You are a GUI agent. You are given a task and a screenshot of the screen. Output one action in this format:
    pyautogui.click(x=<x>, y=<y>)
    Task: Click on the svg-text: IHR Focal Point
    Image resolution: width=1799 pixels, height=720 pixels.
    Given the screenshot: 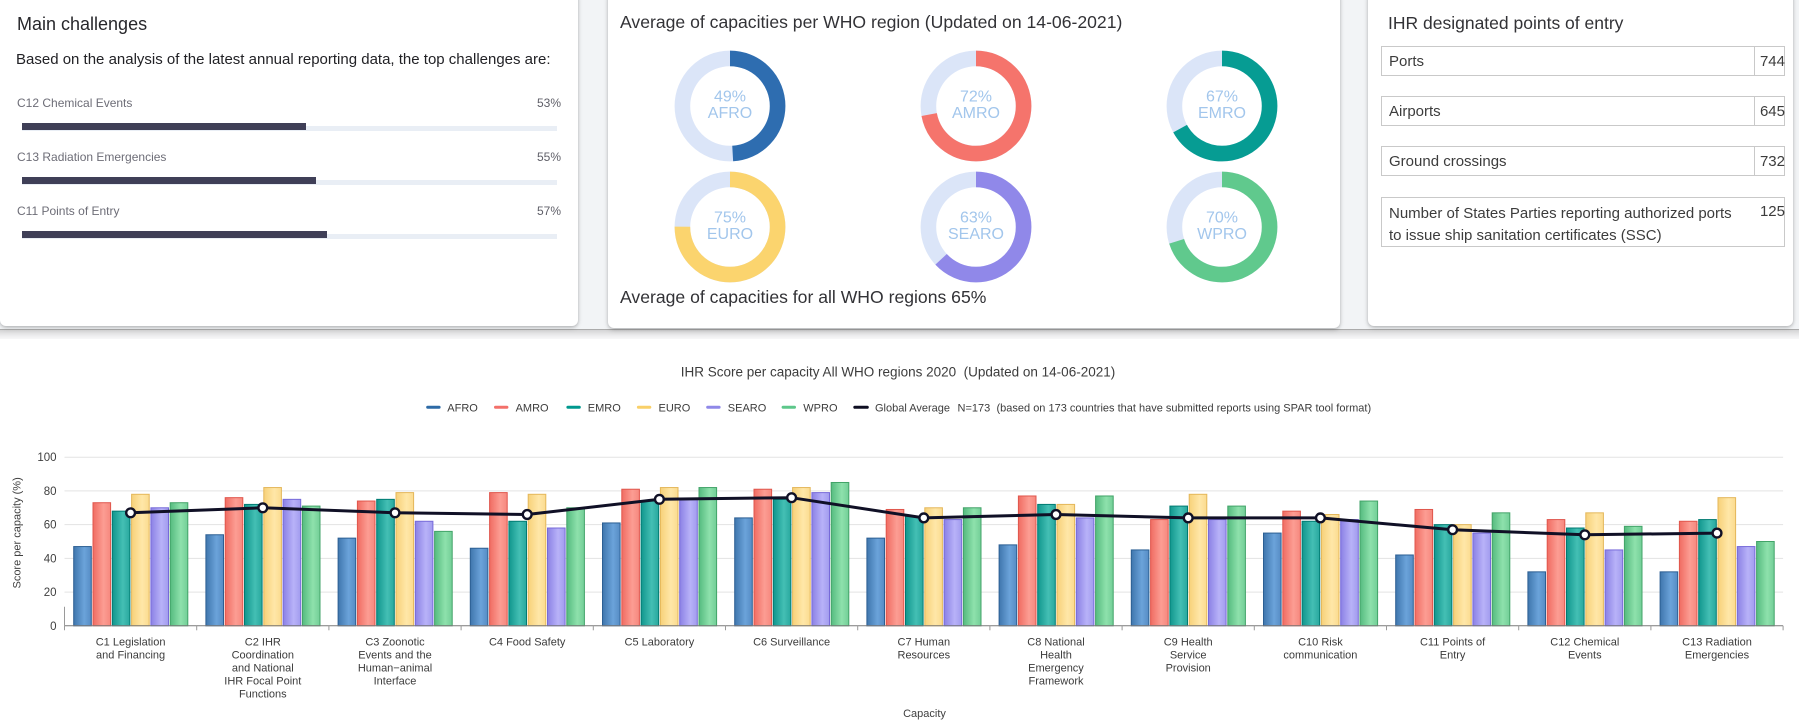 What is the action you would take?
    pyautogui.click(x=262, y=681)
    